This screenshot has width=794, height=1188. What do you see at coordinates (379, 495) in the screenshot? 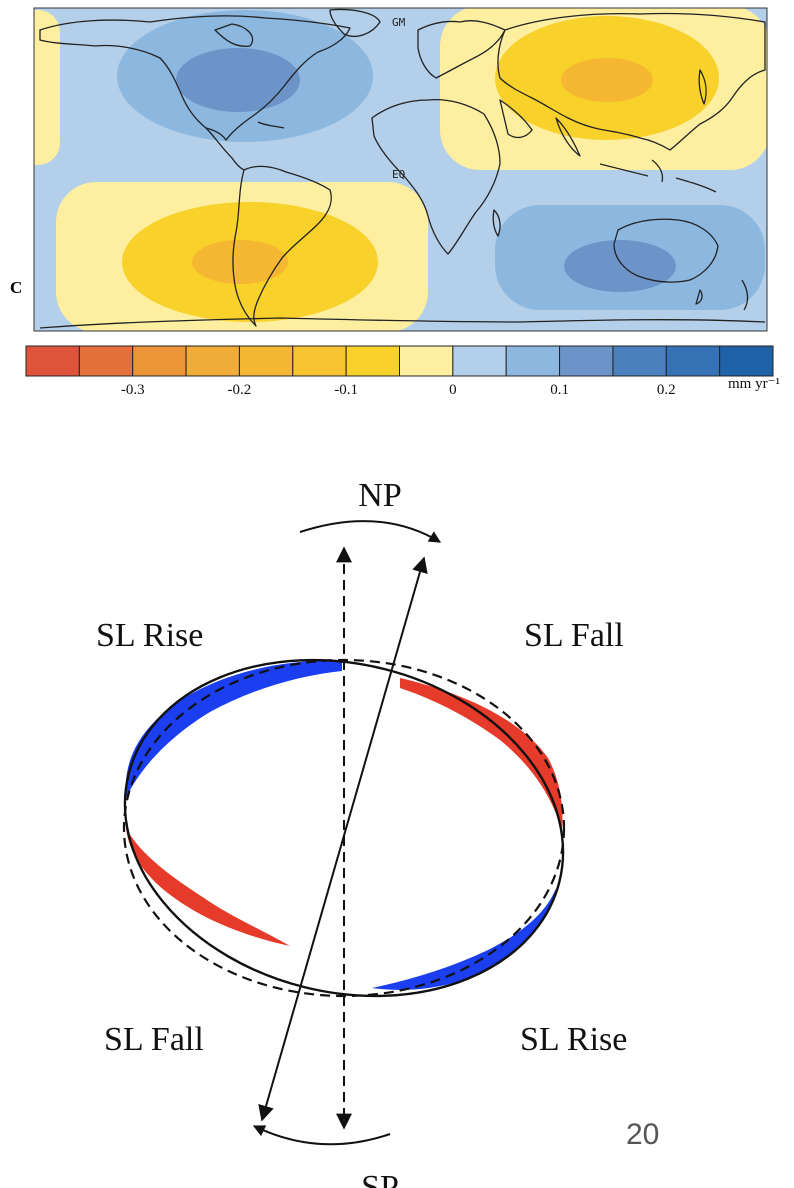
I see `north-pole-label: NP` at bounding box center [379, 495].